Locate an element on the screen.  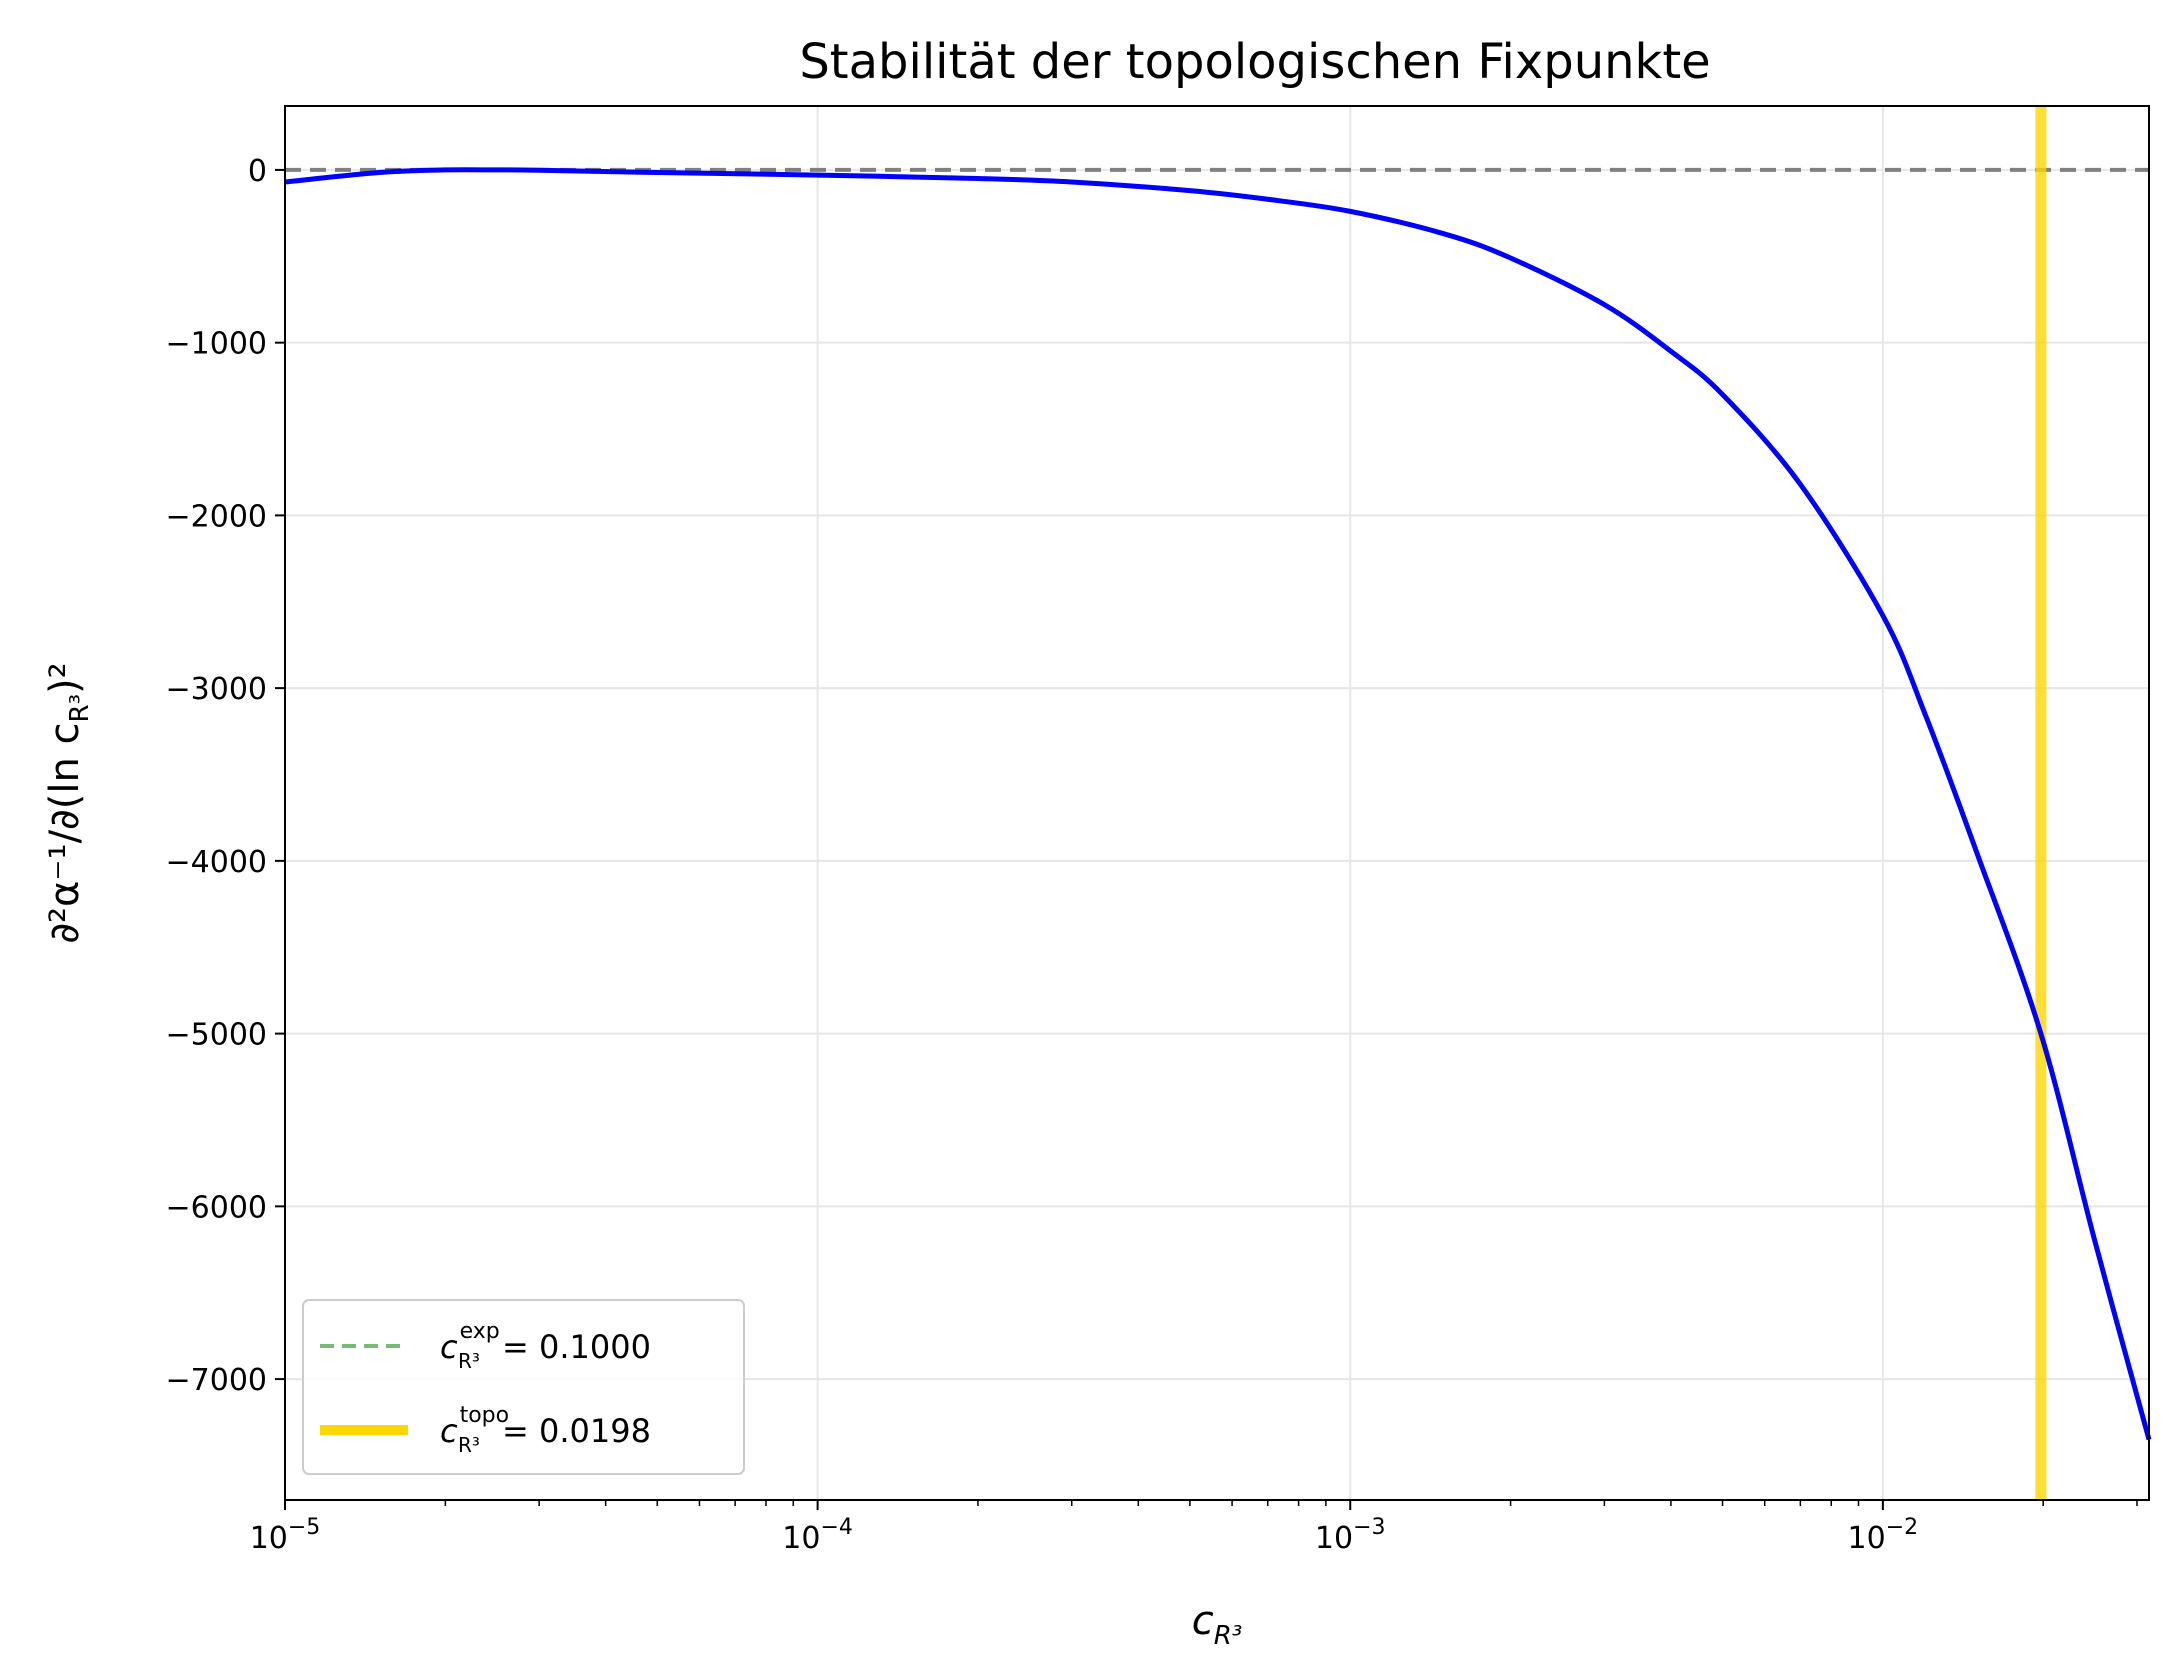
y-tick-label-6: −6000 is located at coordinates (216, 1207).